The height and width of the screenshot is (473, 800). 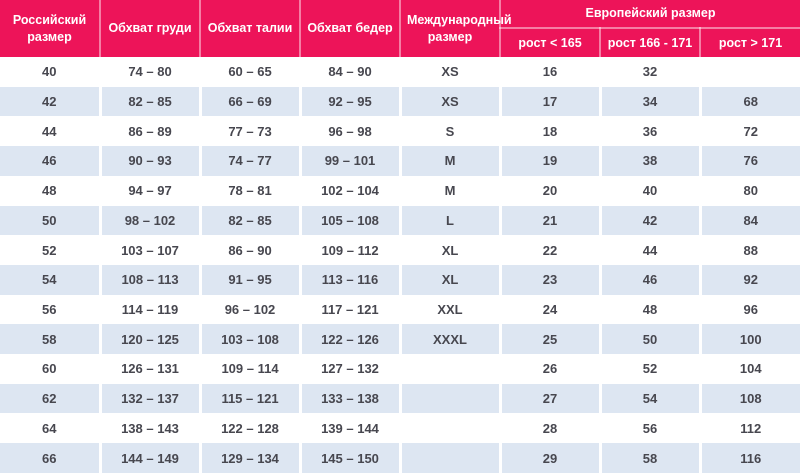 What do you see at coordinates (149, 250) in the screenshot?
I see `table-cell: 103 – 107` at bounding box center [149, 250].